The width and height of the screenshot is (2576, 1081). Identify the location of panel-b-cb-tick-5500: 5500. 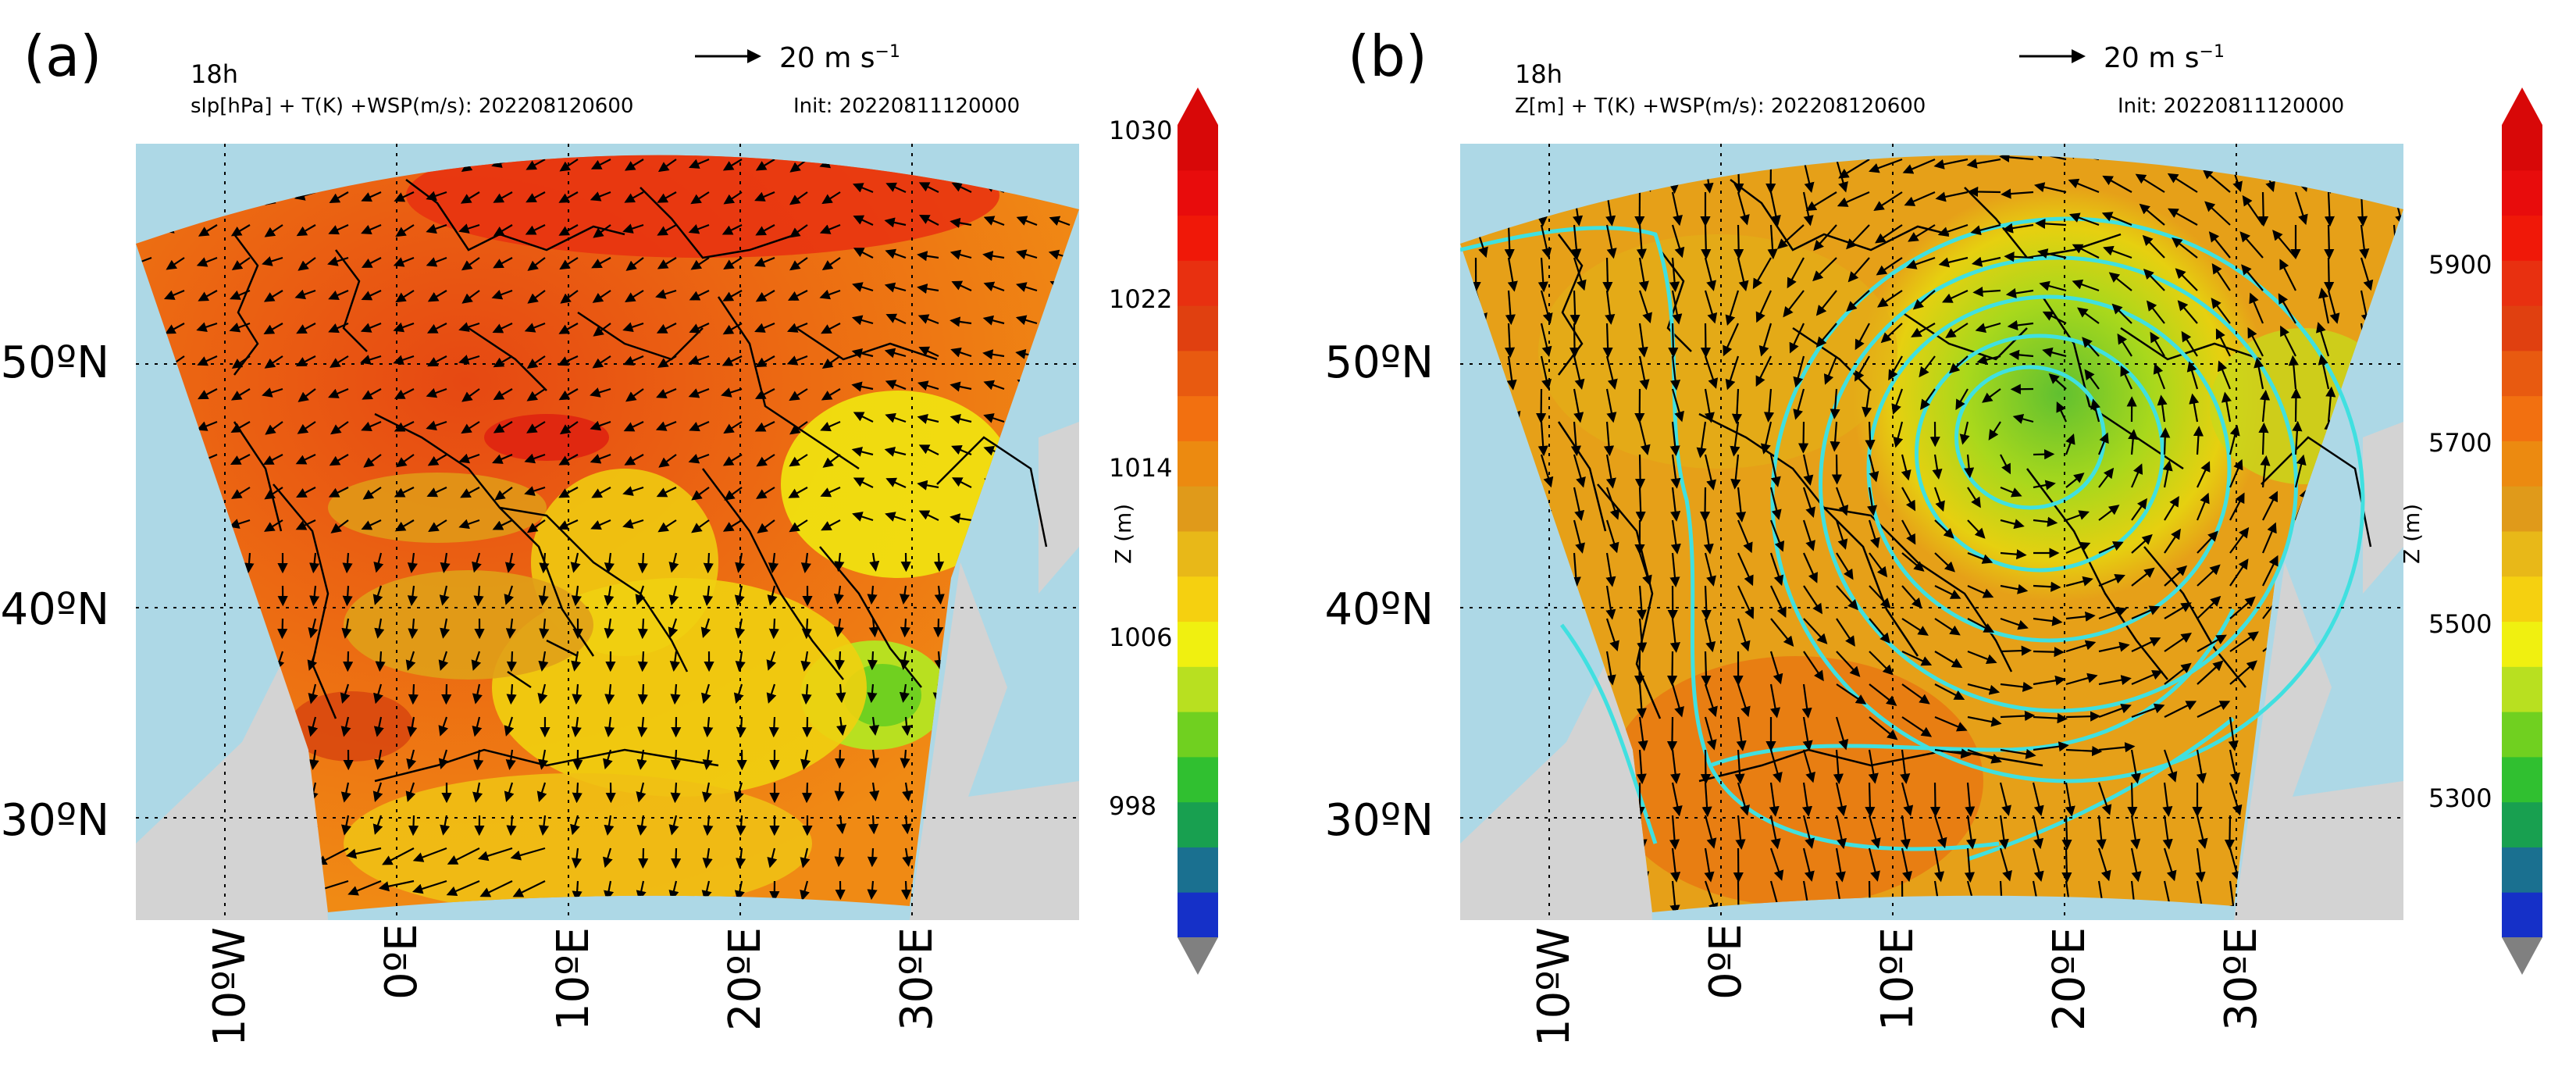
(2460, 624).